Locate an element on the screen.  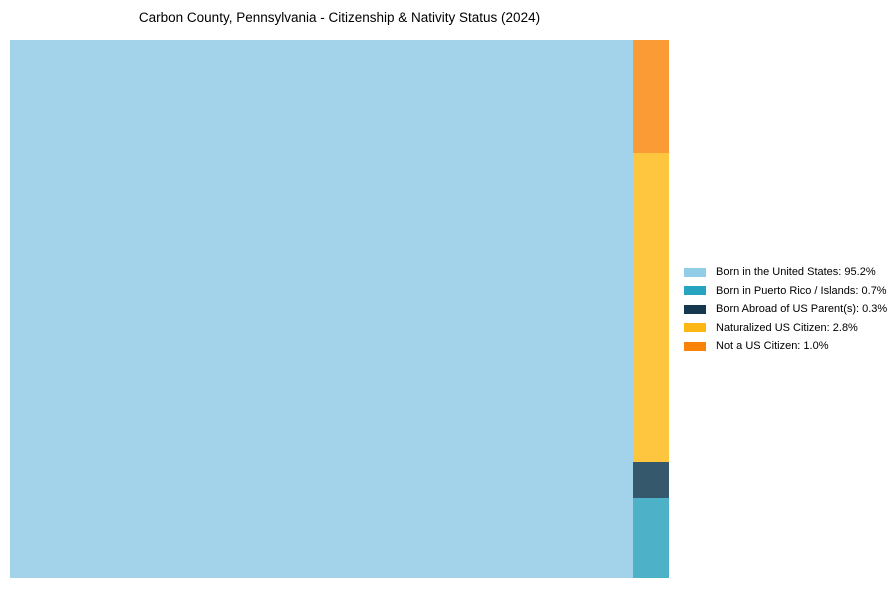
legend-item-born-abroad-of-us-parents: Born Abroad of US Parent(s): 0.3% is located at coordinates (785, 309).